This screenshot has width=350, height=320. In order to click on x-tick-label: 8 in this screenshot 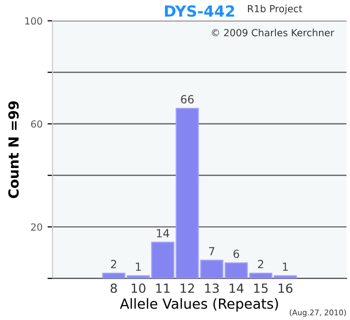, I will do `click(113, 288)`.